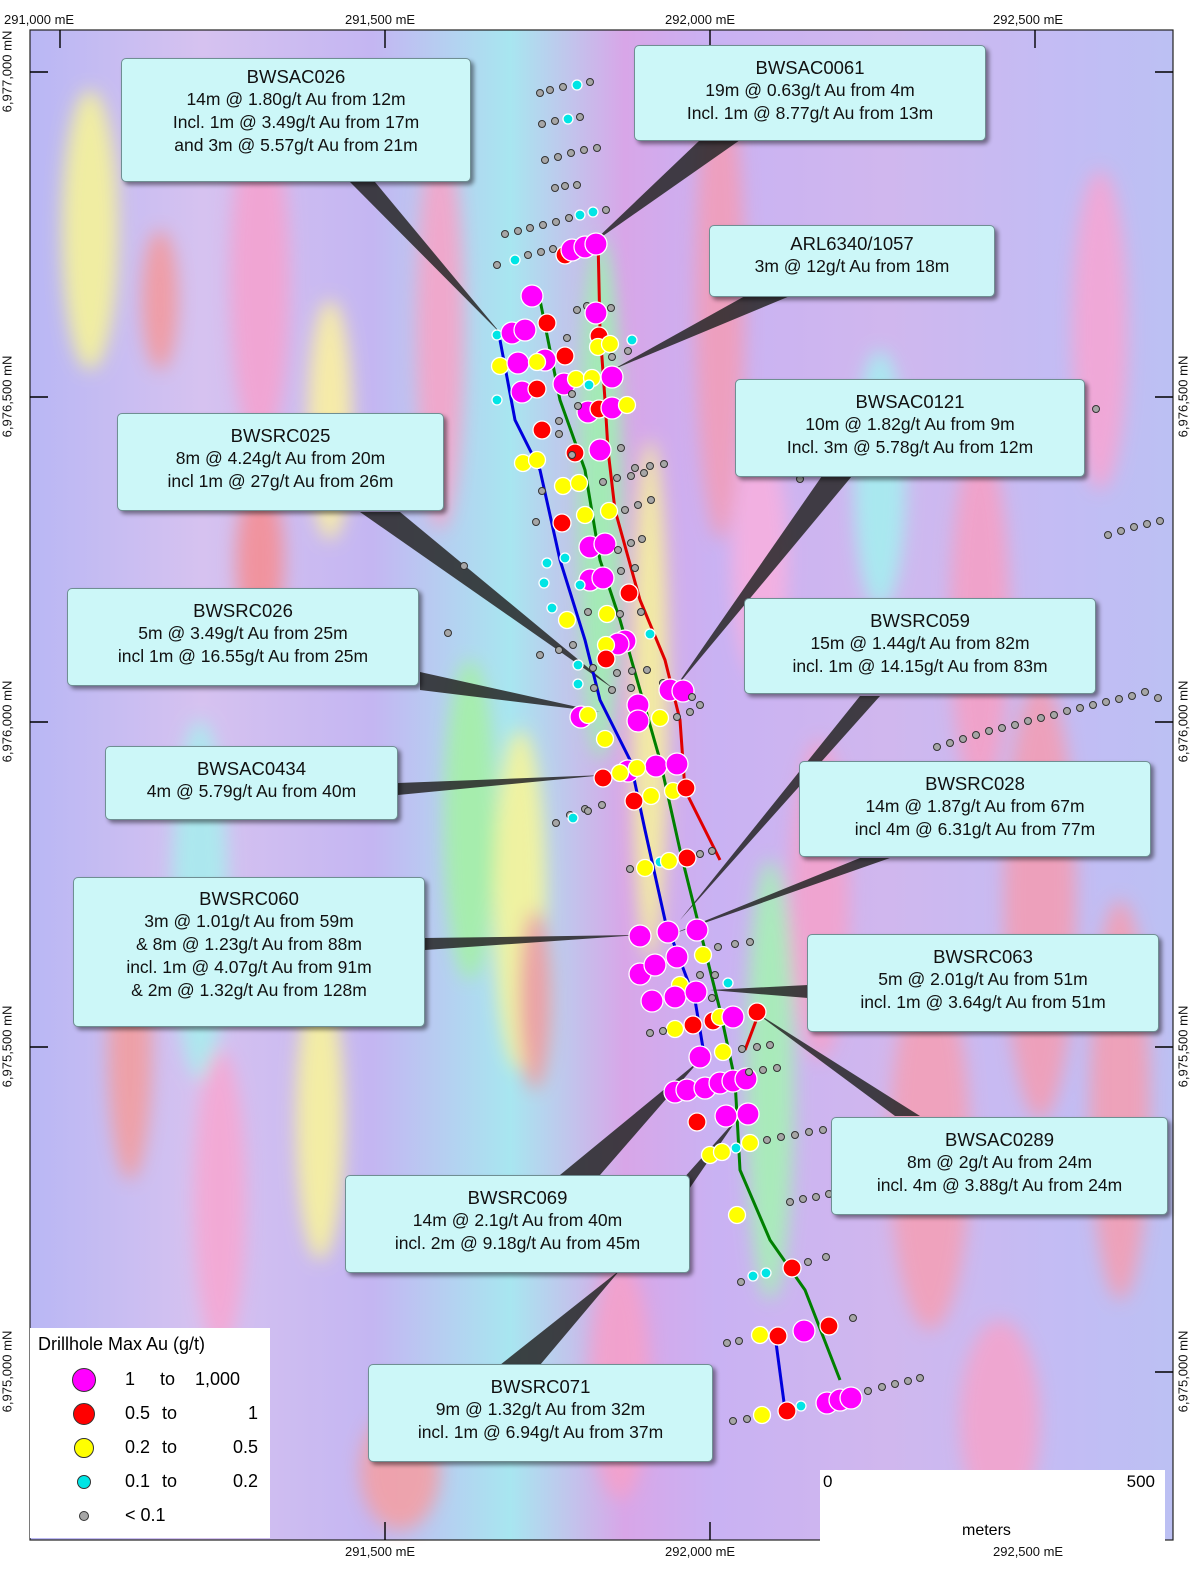  I want to click on legend-from: 0.5, so click(138, 1413).